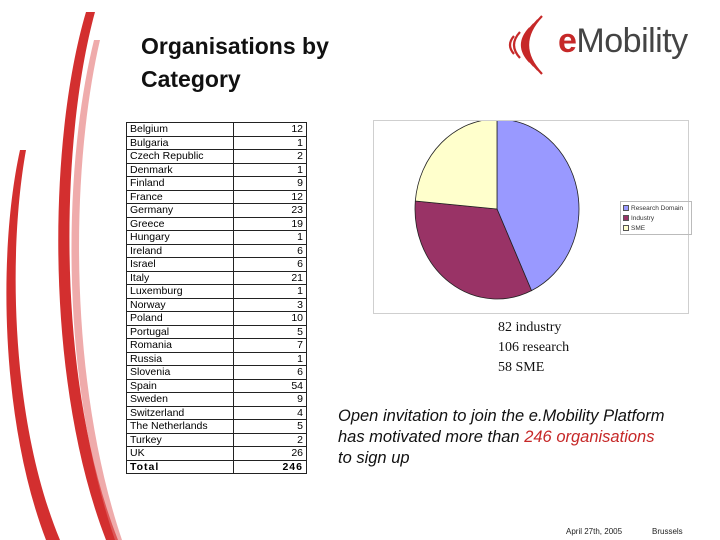 The height and width of the screenshot is (540, 720). I want to click on emobility-logo: eMobility, so click(602, 45).